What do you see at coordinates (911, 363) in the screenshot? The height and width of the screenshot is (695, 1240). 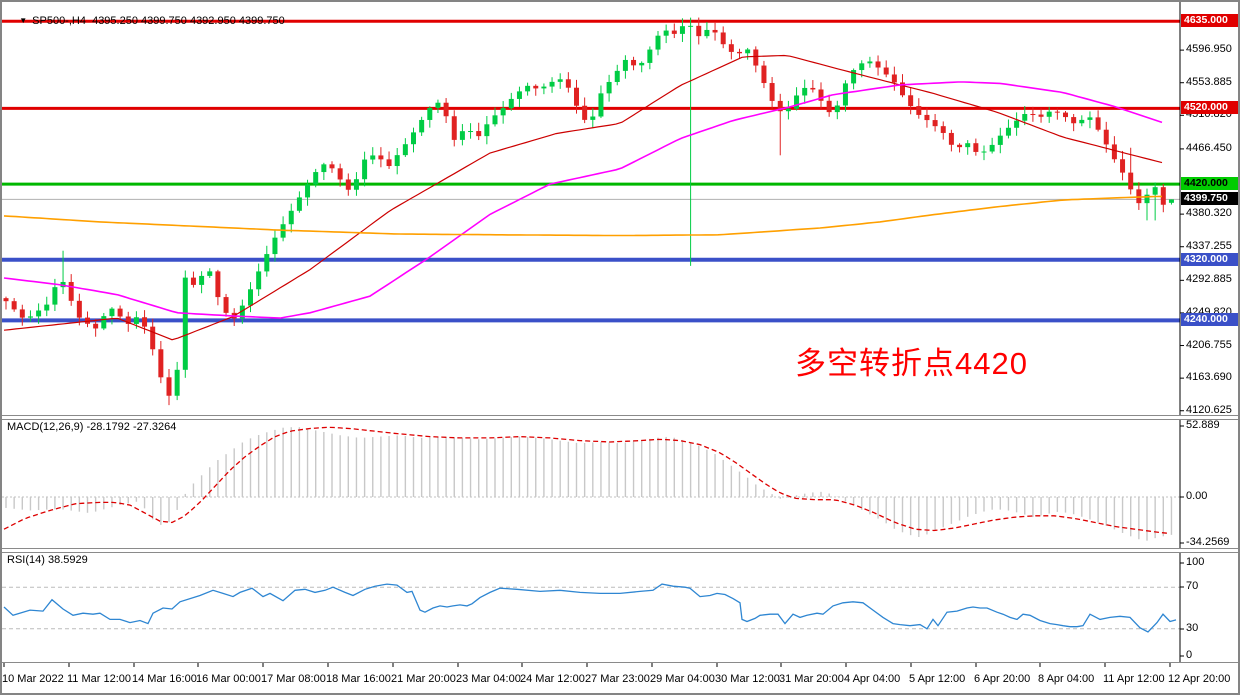 I see `annotation-text: 多空转折点4420` at bounding box center [911, 363].